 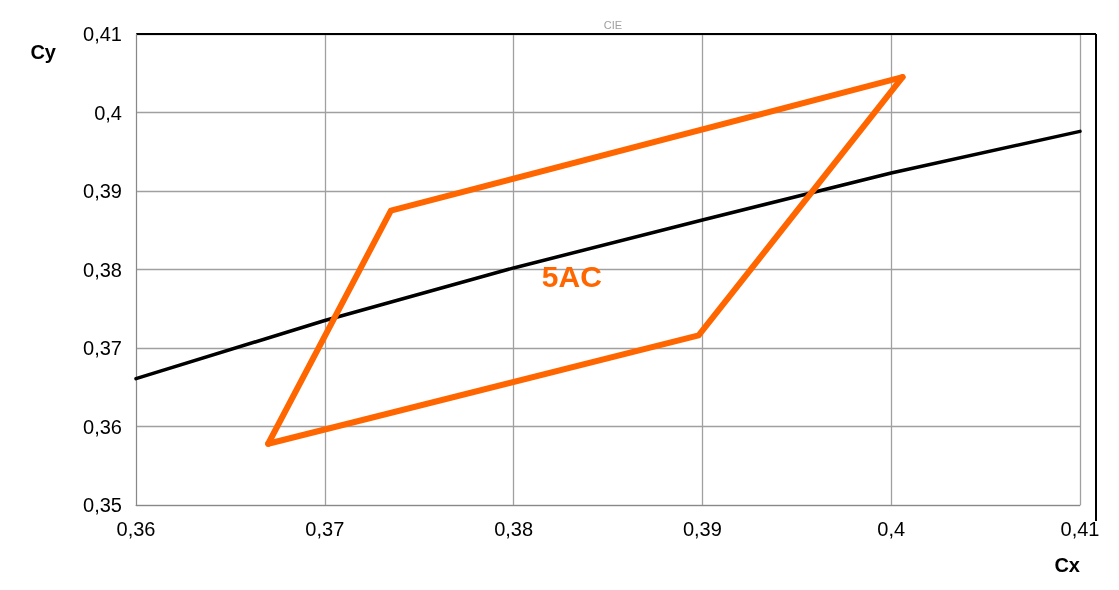 I want to click on x-tick-label: 0,38, so click(x=514, y=529).